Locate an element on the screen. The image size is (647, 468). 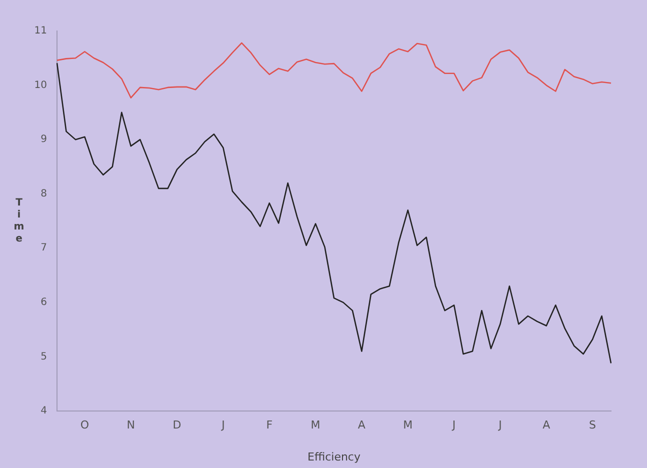
y-tick-label: 9 is located at coordinates (43, 140).